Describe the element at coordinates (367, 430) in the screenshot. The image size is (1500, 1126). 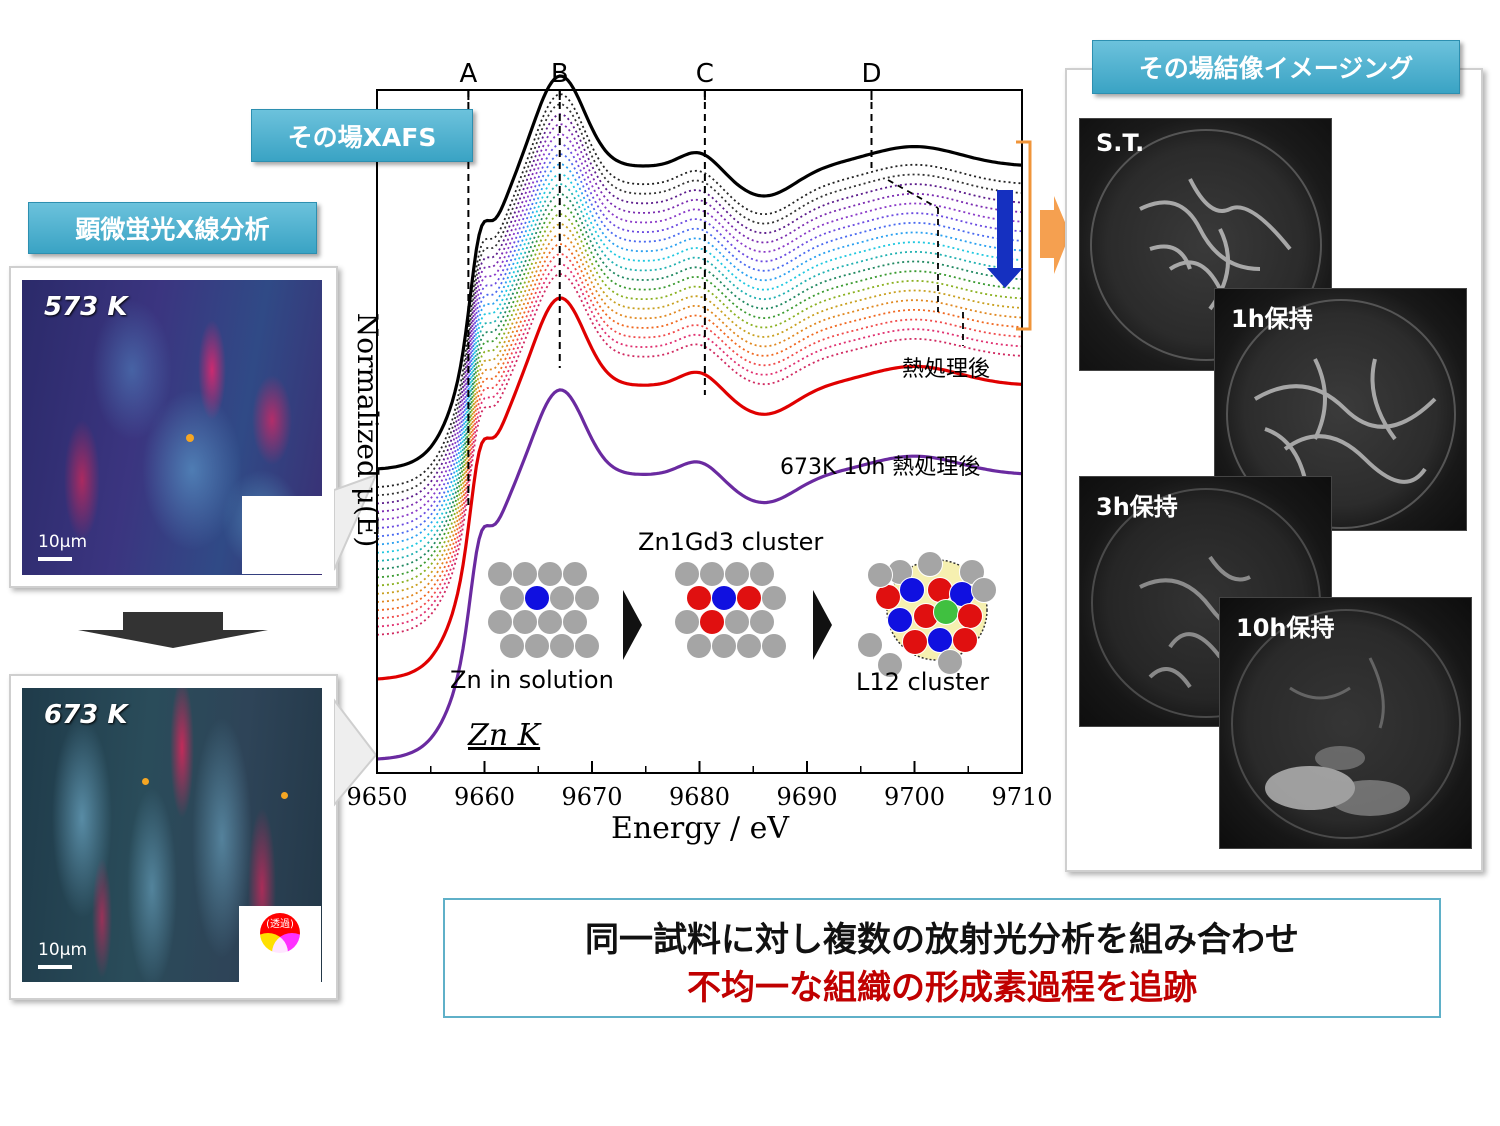
I see `y-axis-label: Normalized μ(E)` at that location.